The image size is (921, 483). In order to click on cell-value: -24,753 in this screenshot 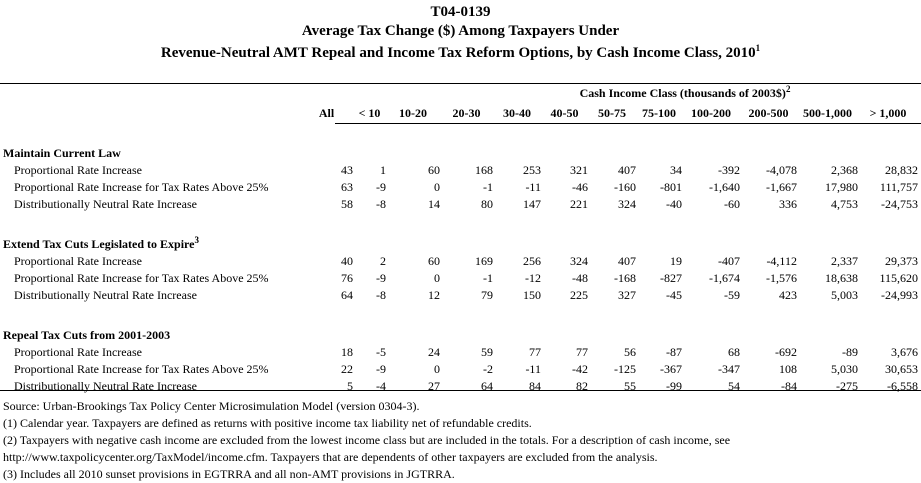, I will do `click(899, 204)`.